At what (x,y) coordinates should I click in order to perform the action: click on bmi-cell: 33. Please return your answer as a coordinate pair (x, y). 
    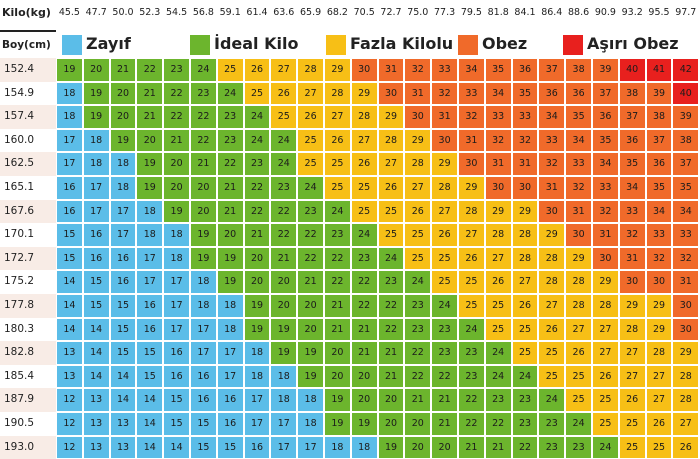
    Looking at the image, I should click on (686, 235).